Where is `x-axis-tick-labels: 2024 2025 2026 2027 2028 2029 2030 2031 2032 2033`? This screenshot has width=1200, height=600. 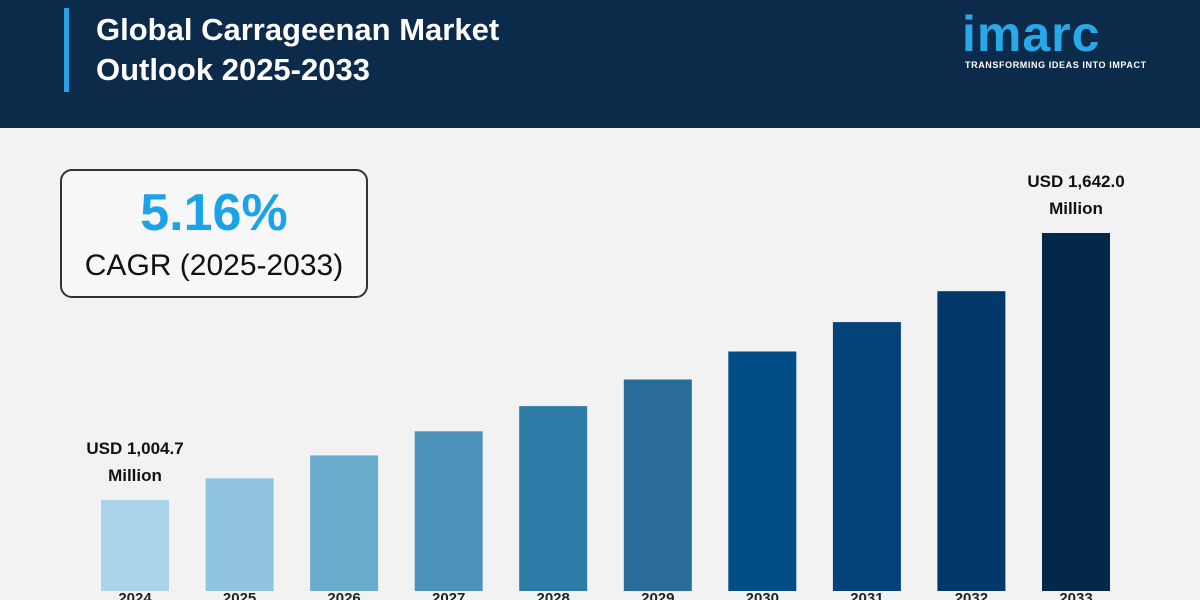
x-axis-tick-labels: 2024 2025 2026 2027 2028 2029 2030 2031 2032 2033 is located at coordinates (605, 595).